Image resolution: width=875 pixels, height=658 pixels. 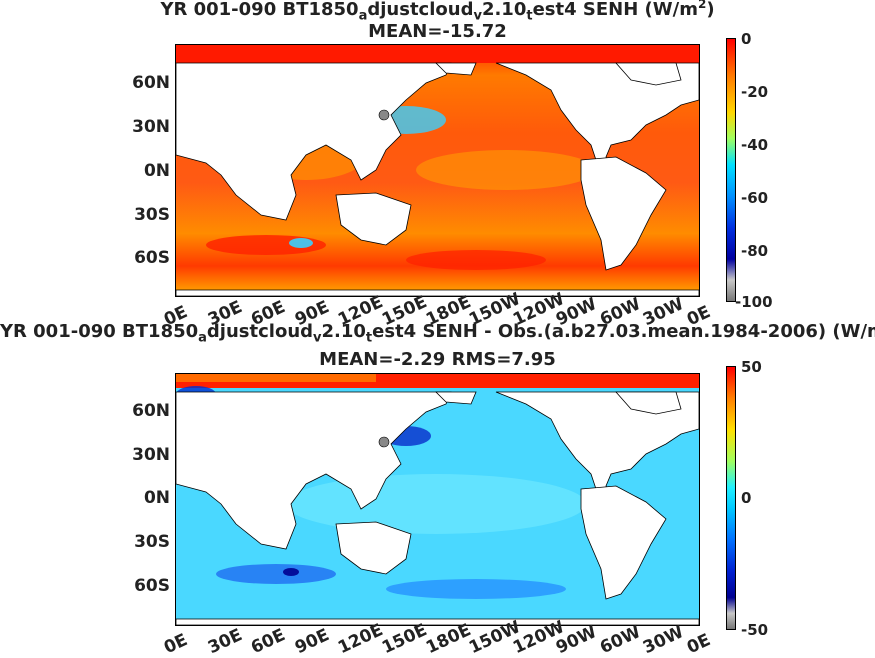 I want to click on panel2-ytick-60s: 60S, so click(x=152, y=586).